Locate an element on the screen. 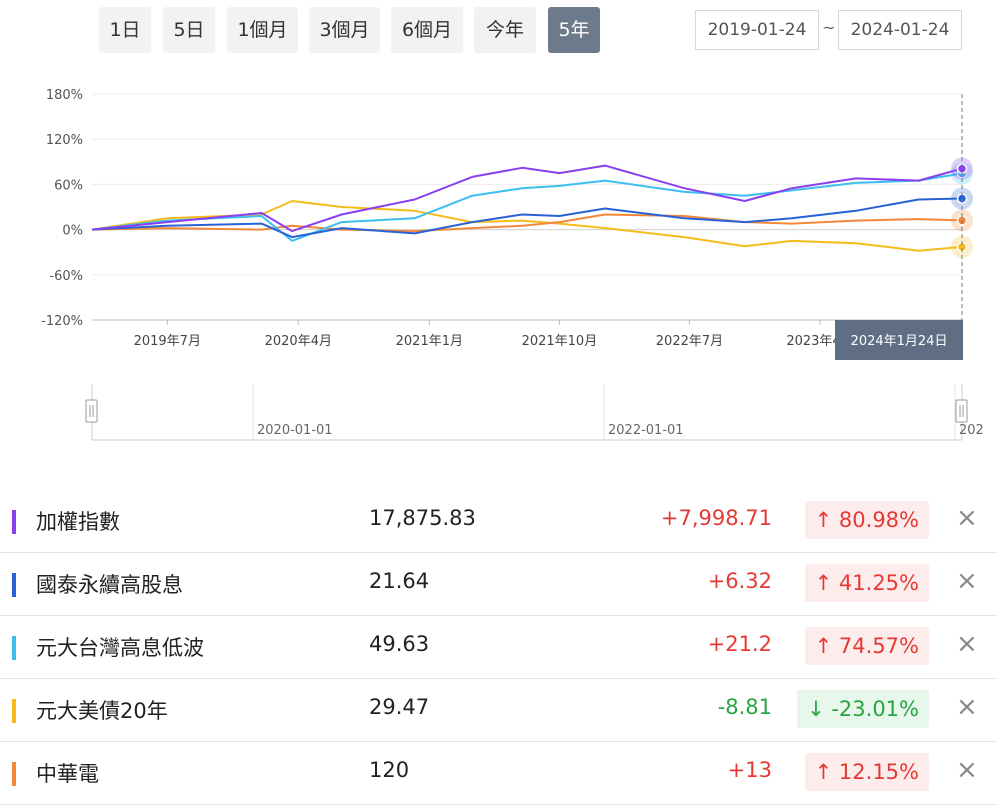 This screenshot has width=997, height=807. percent-change-badge: ↑ 80.98% is located at coordinates (866, 520).